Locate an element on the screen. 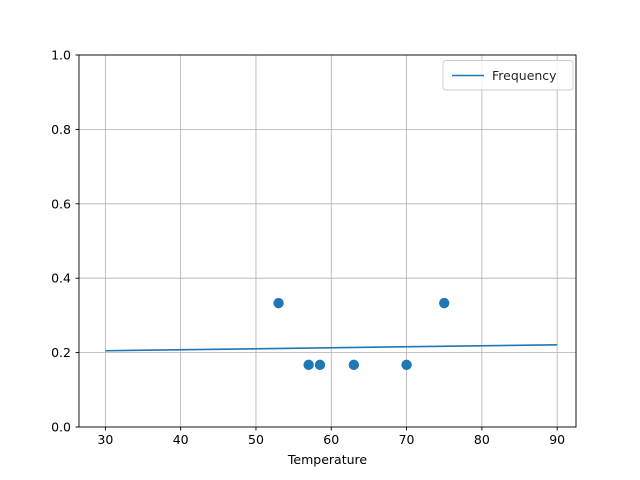 This screenshot has width=640, height=480. series-line-frequency is located at coordinates (331, 347).